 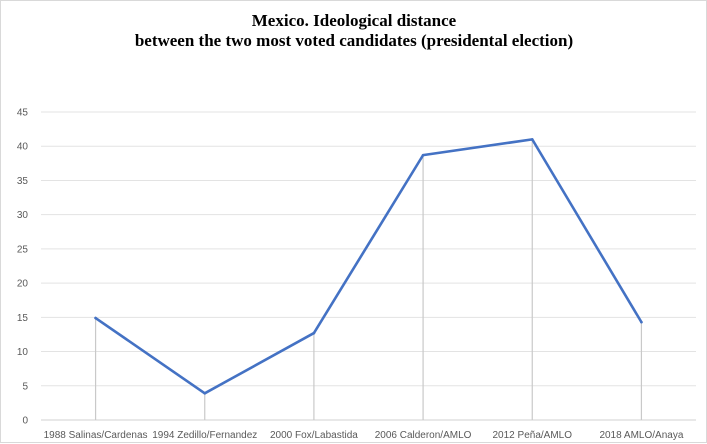 I want to click on y-tick-label: 15, so click(x=23, y=318).